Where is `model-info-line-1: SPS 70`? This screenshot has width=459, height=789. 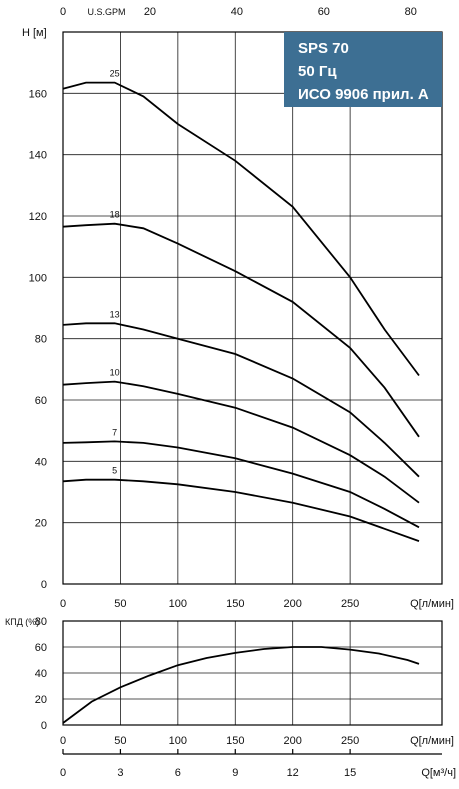 model-info-line-1: SPS 70 is located at coordinates (323, 48).